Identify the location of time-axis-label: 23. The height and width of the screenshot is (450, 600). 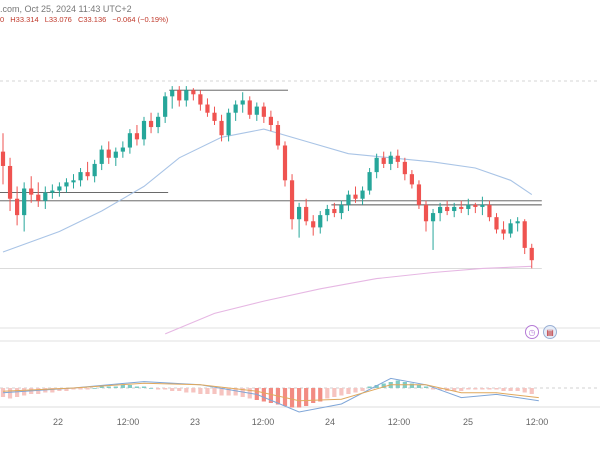
(195, 422).